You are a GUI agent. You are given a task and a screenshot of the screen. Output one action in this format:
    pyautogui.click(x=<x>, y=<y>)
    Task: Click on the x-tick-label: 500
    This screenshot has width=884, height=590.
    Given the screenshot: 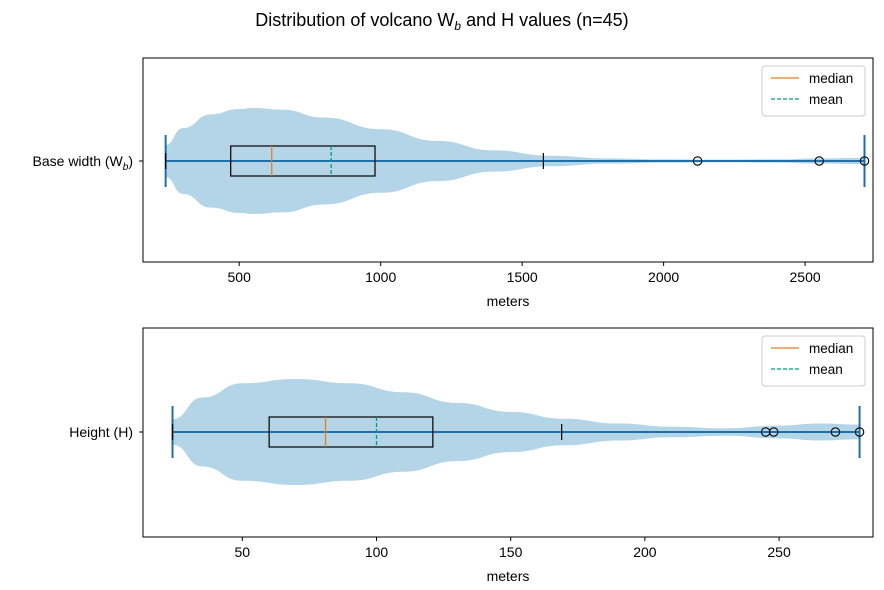 What is the action you would take?
    pyautogui.click(x=240, y=277)
    